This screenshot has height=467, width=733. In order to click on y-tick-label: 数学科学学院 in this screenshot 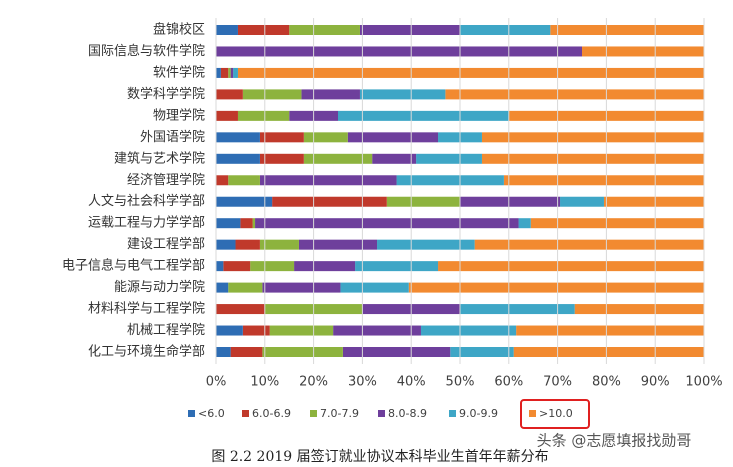, I will do `click(166, 94)`.